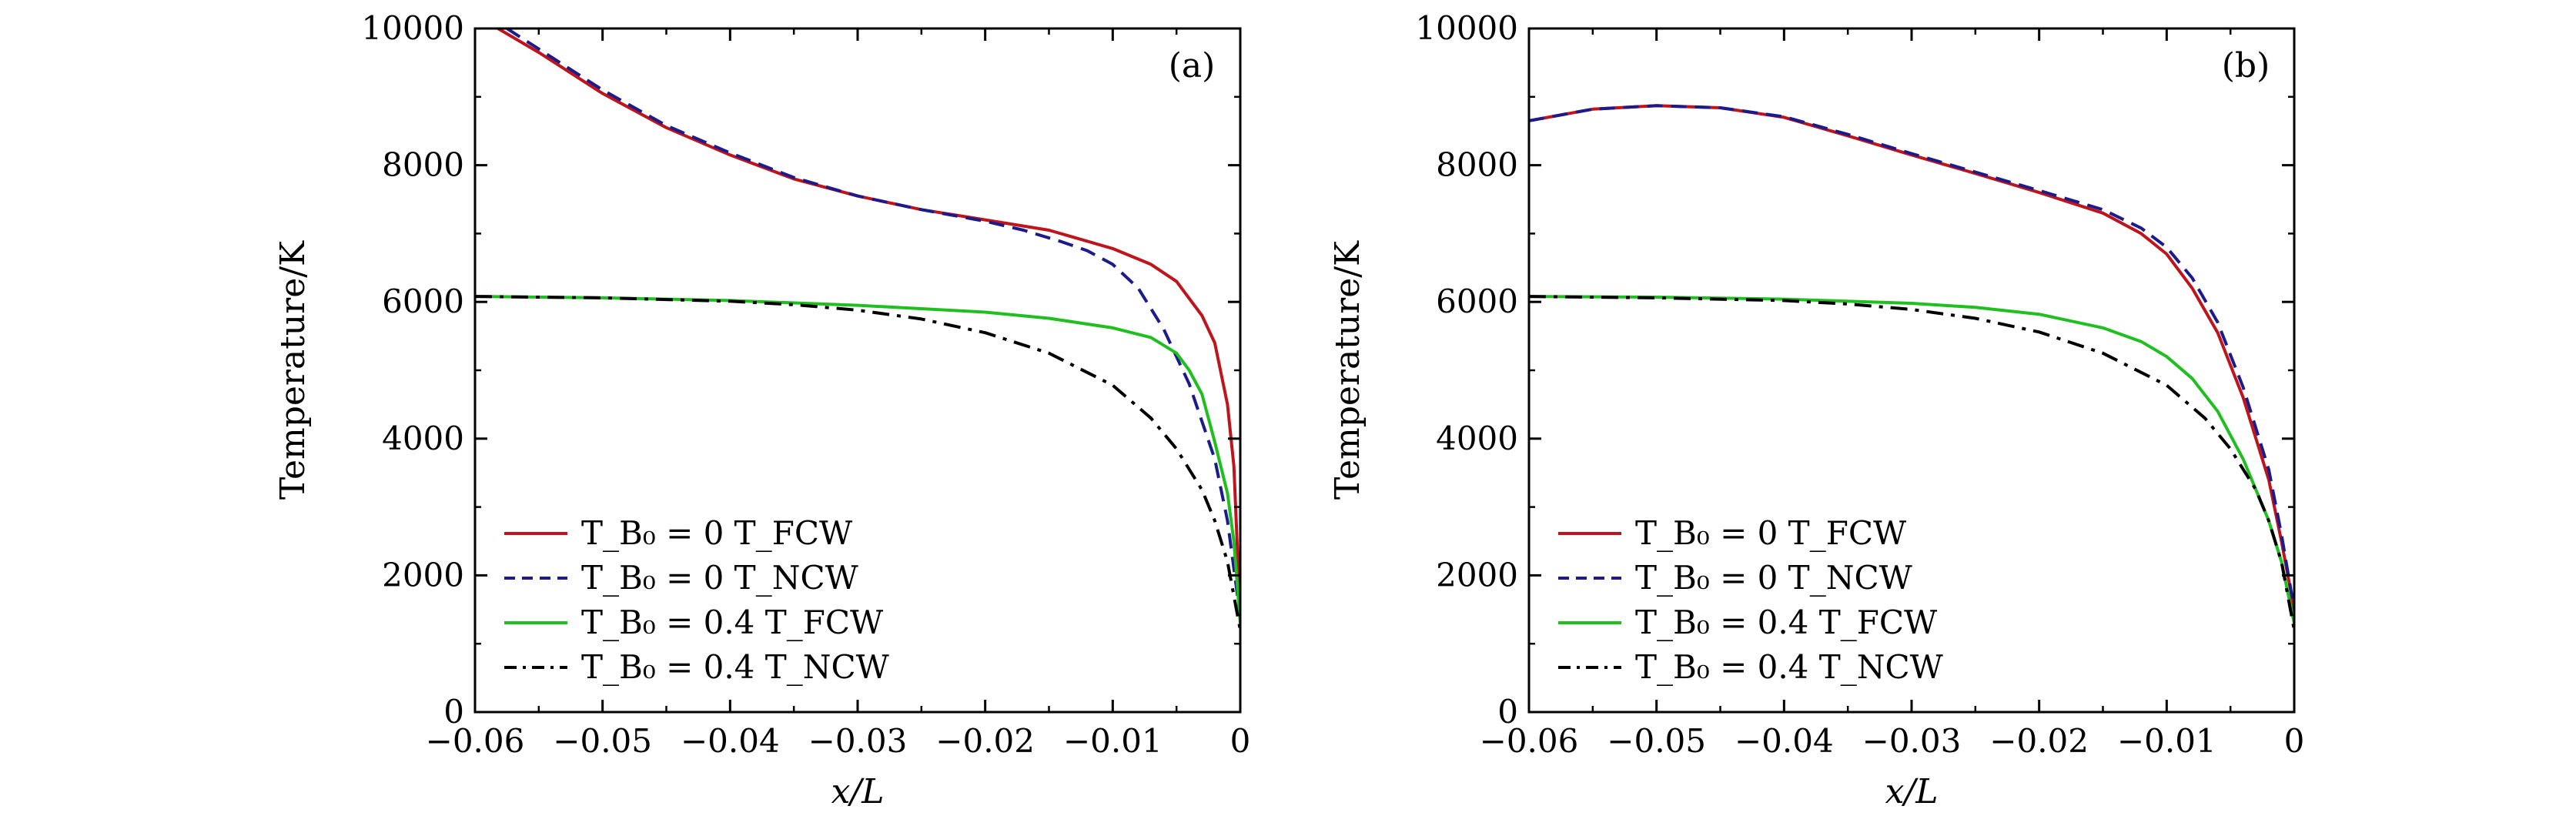  Describe the element at coordinates (732, 622) in the screenshot. I see `chart-a-legend-label: T_B₀ = 0.4 T_FCW` at that location.